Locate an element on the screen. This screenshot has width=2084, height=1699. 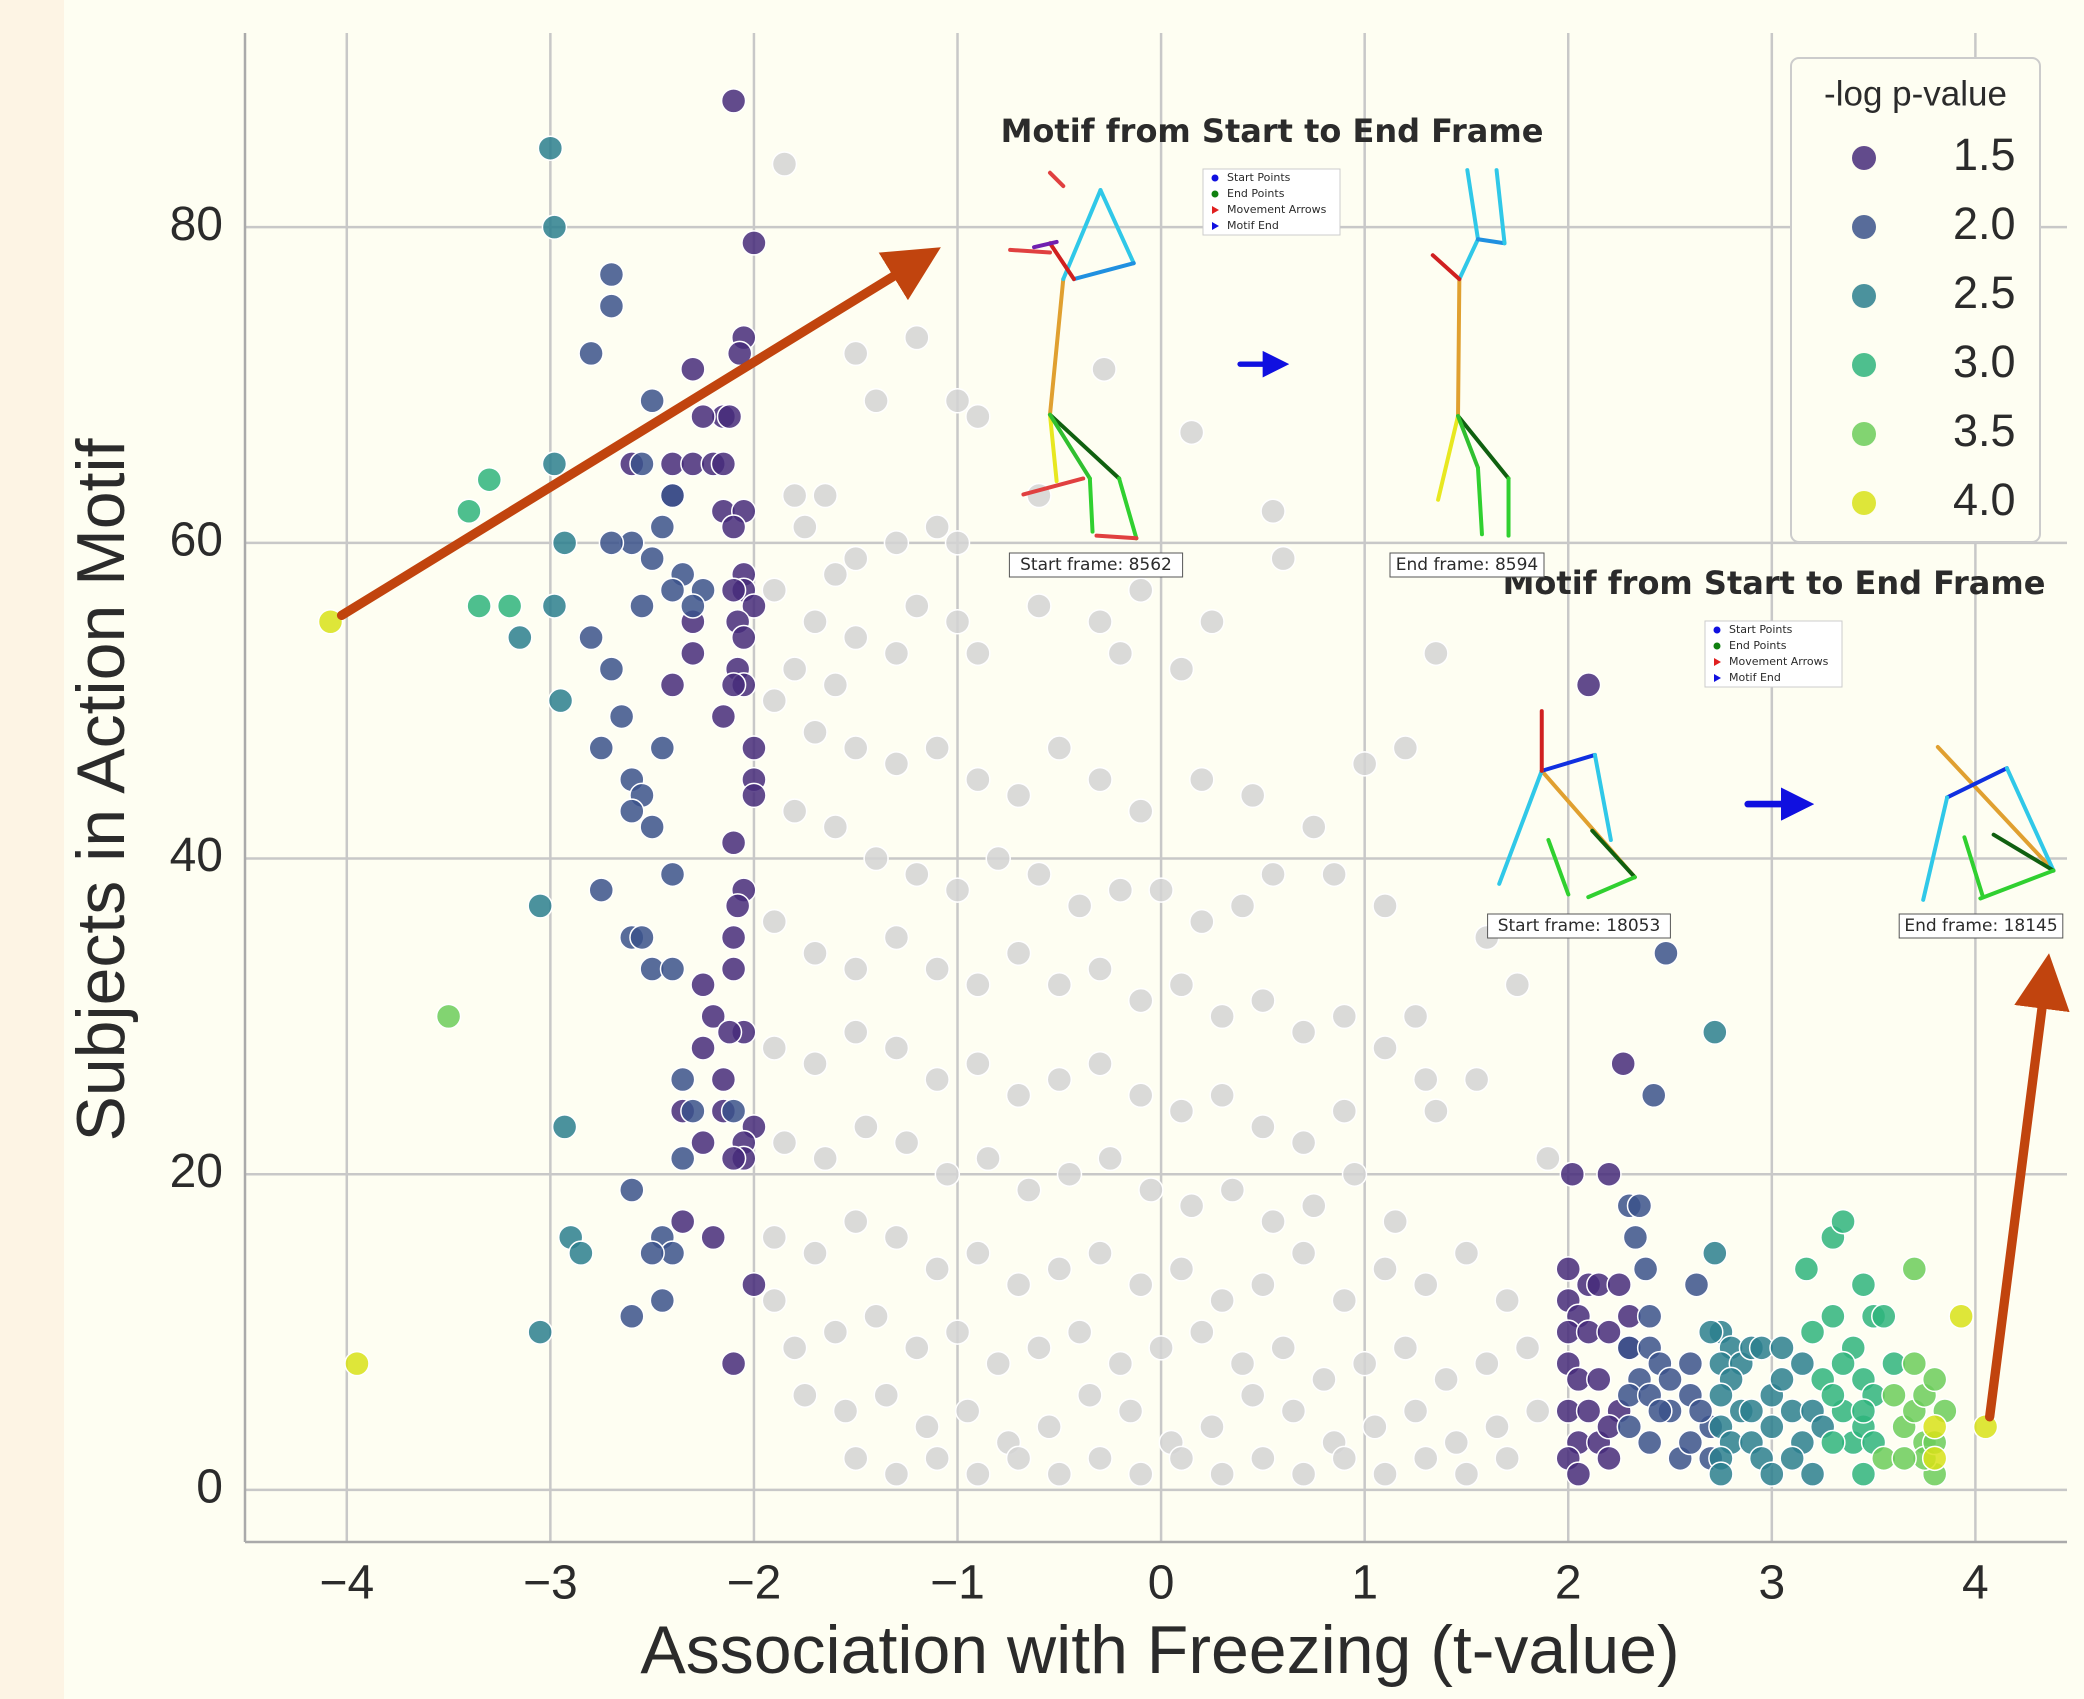
y-tick-label: 0 is located at coordinates (209, 1487).